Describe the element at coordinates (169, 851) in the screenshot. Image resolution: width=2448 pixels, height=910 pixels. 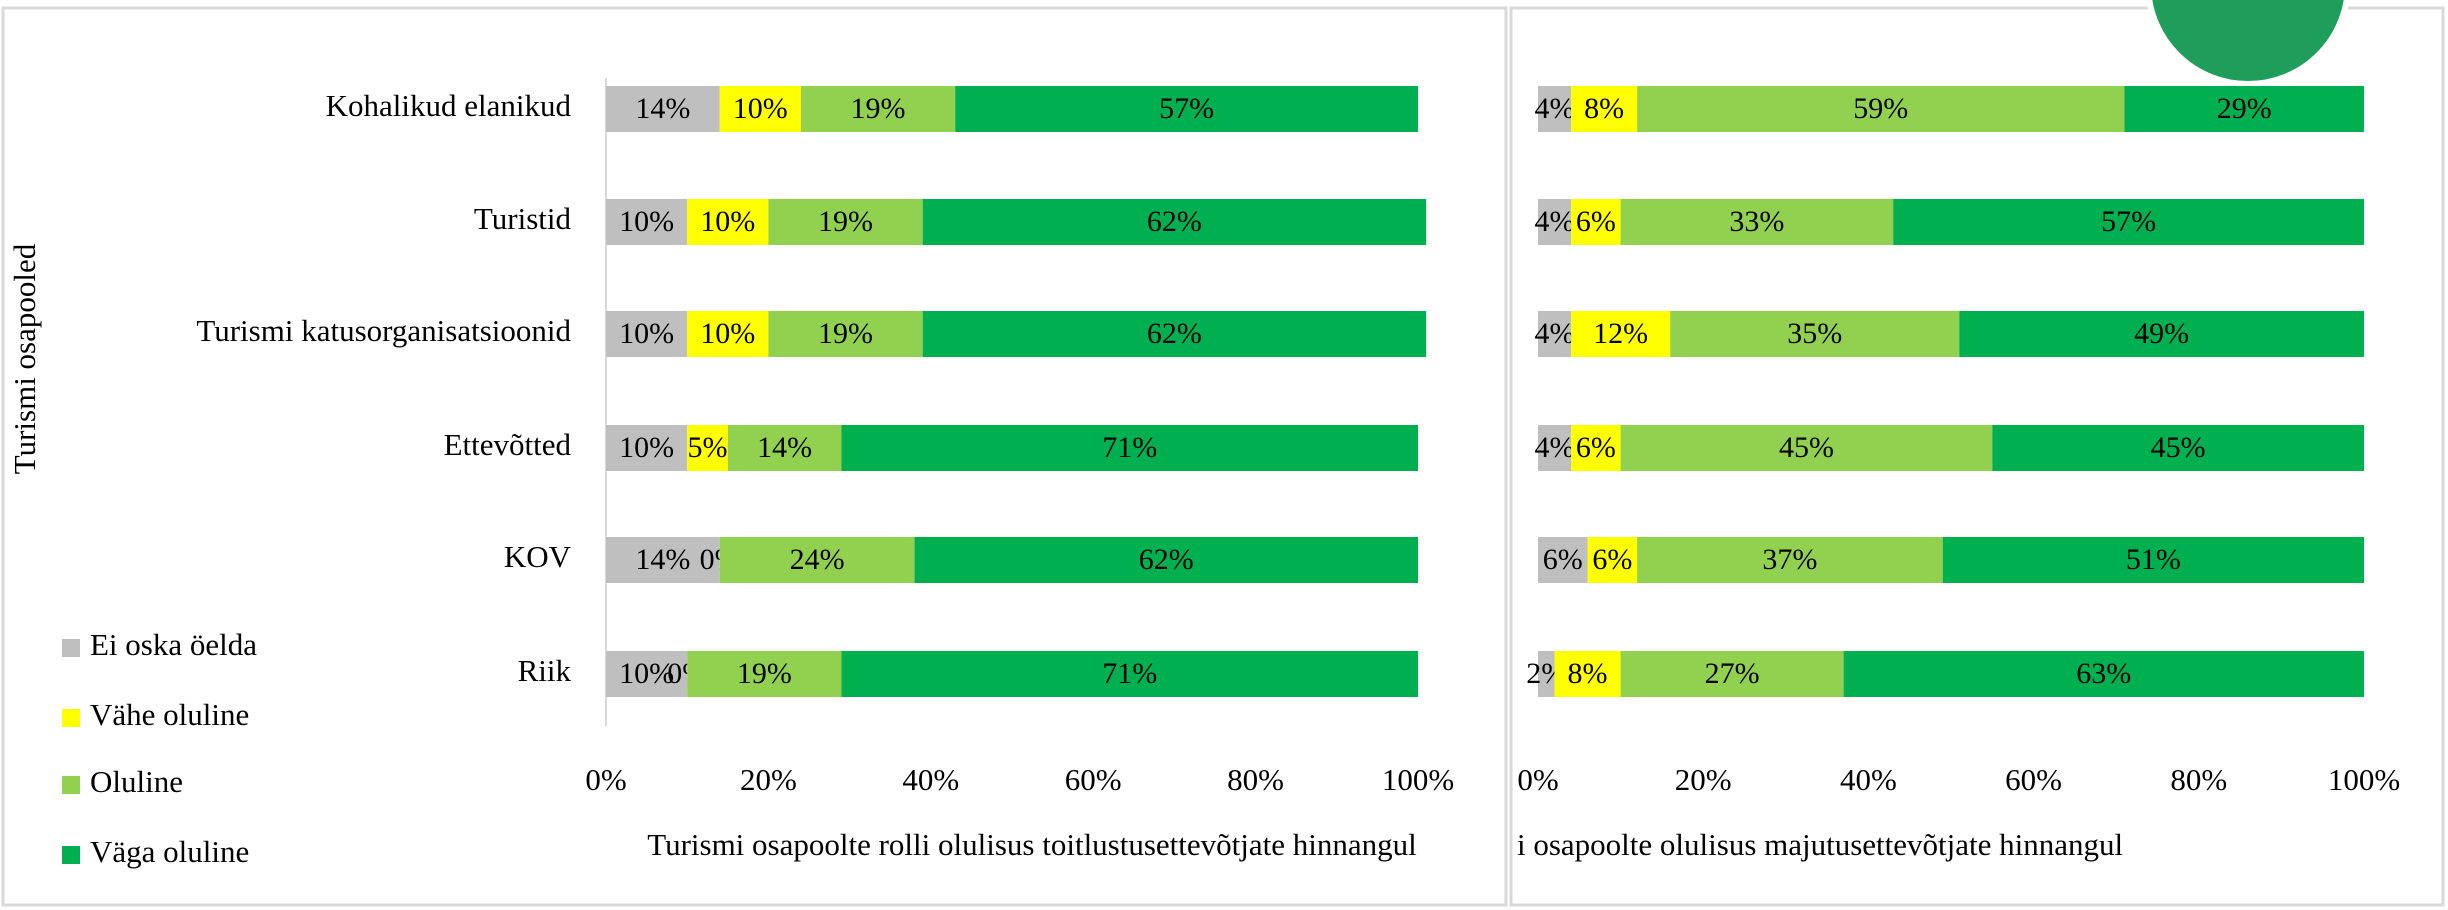
I see `legend-label: Väga oluline` at that location.